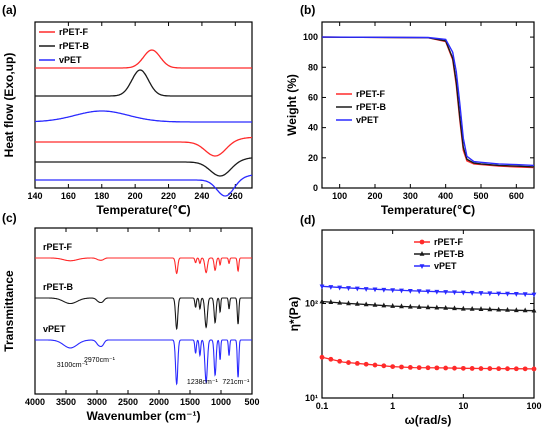 This screenshot has height=428, width=550. I want to click on panel-a-xtick-label: 180, so click(101, 196).